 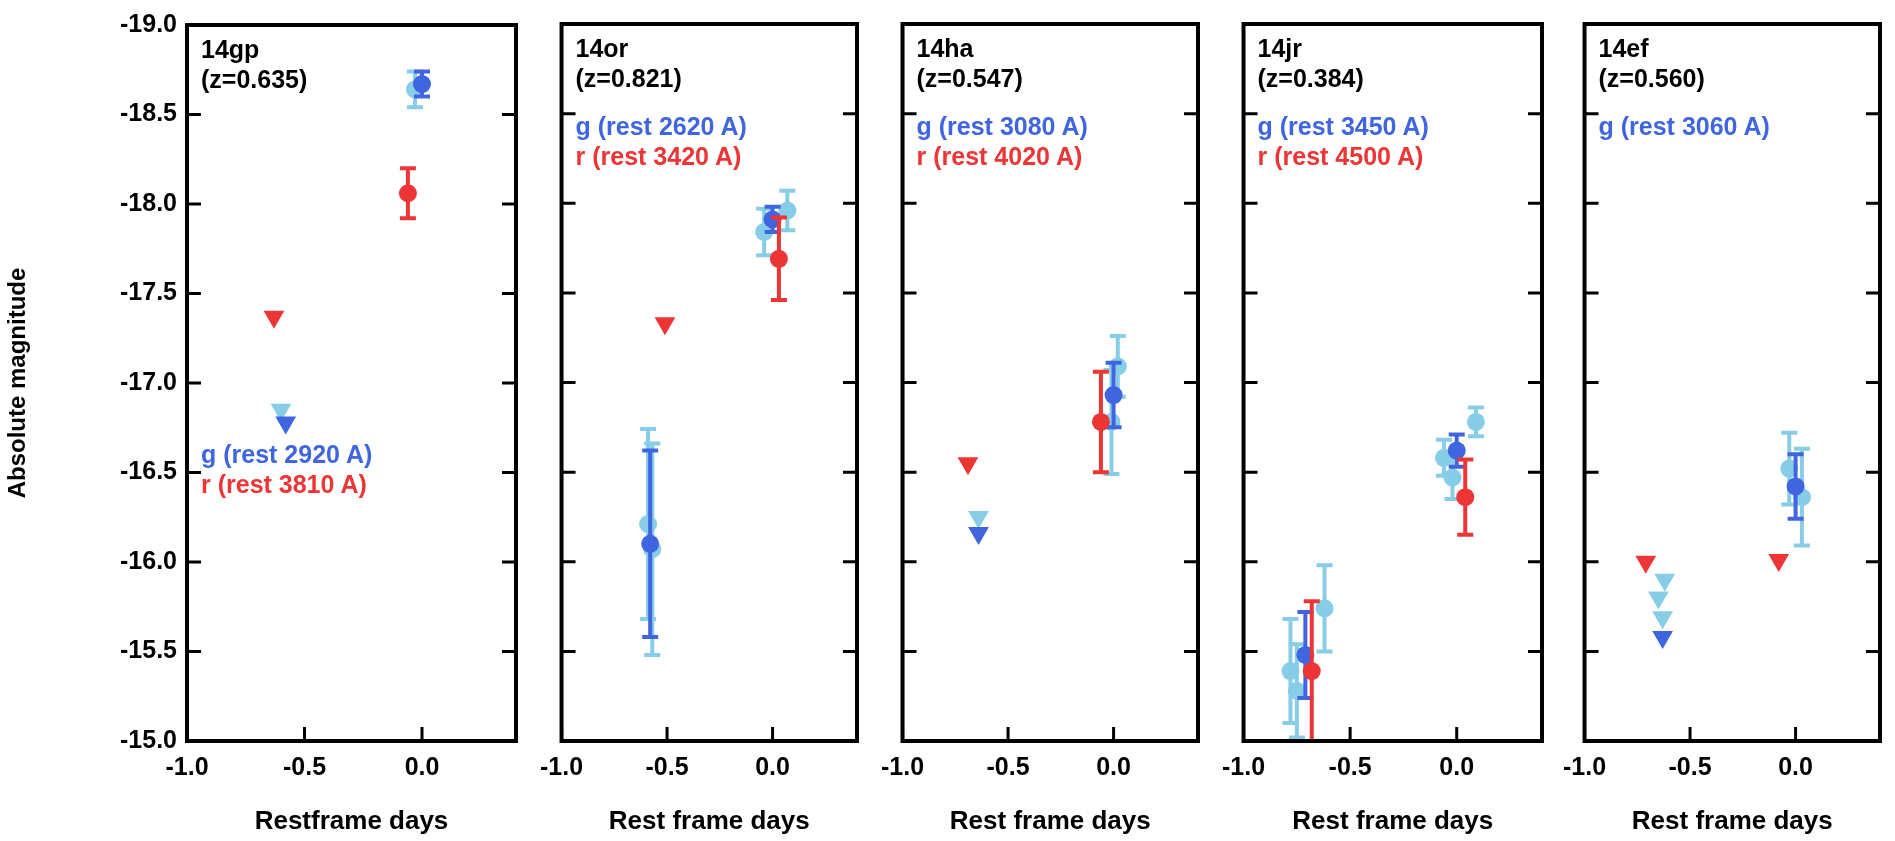 I want to click on text: (z=0.560), so click(x=1651, y=78).